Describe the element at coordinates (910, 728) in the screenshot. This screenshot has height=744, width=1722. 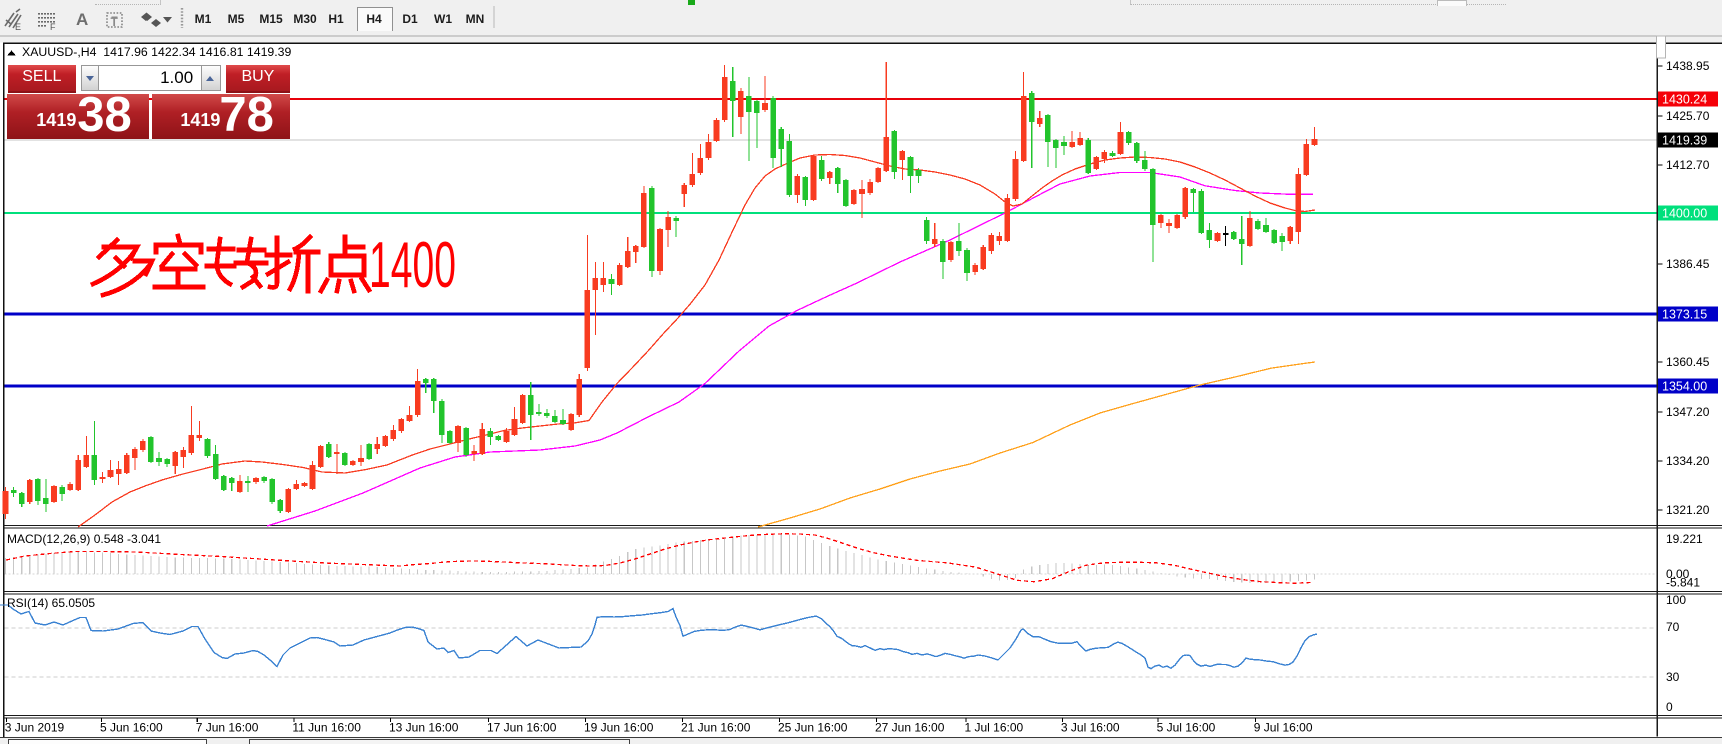
I see `svg-text: 27 Jun 16:00` at that location.